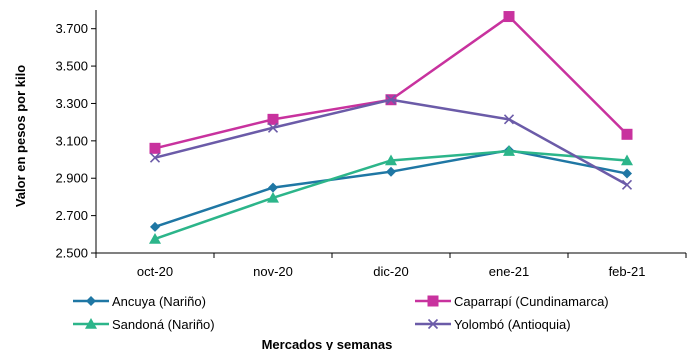 This screenshot has height=350, width=690. What do you see at coordinates (509, 271) in the screenshot?
I see `x-tick-label: ene-21` at bounding box center [509, 271].